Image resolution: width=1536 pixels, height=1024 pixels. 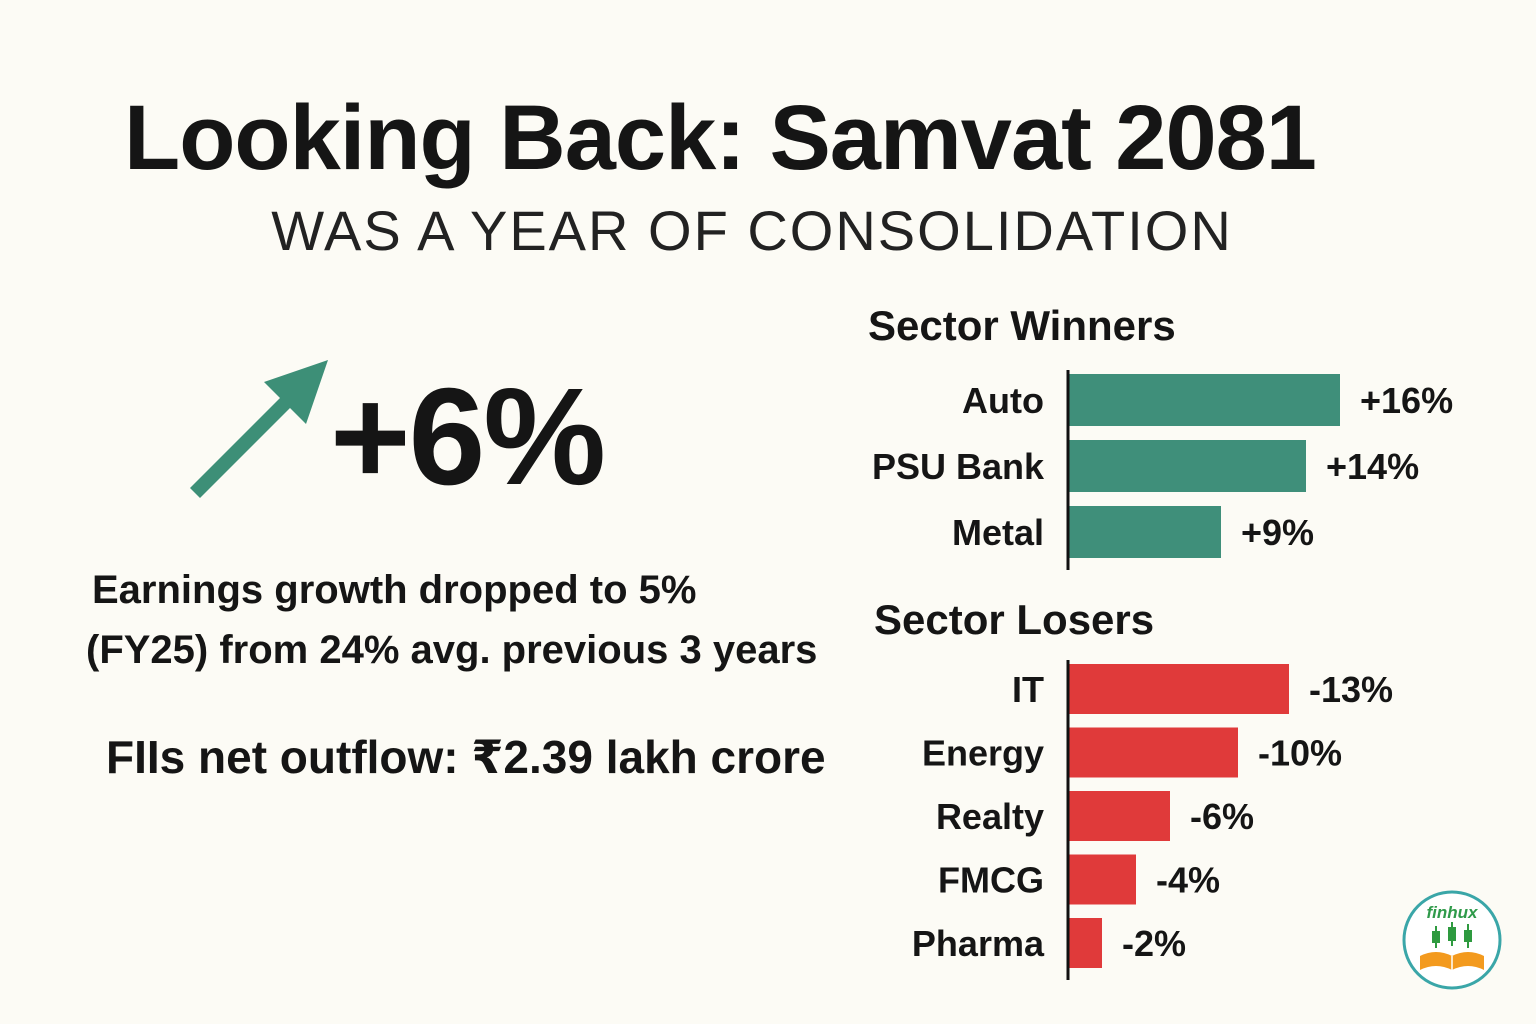 I want to click on winners-category-label: Auto, so click(x=1003, y=400).